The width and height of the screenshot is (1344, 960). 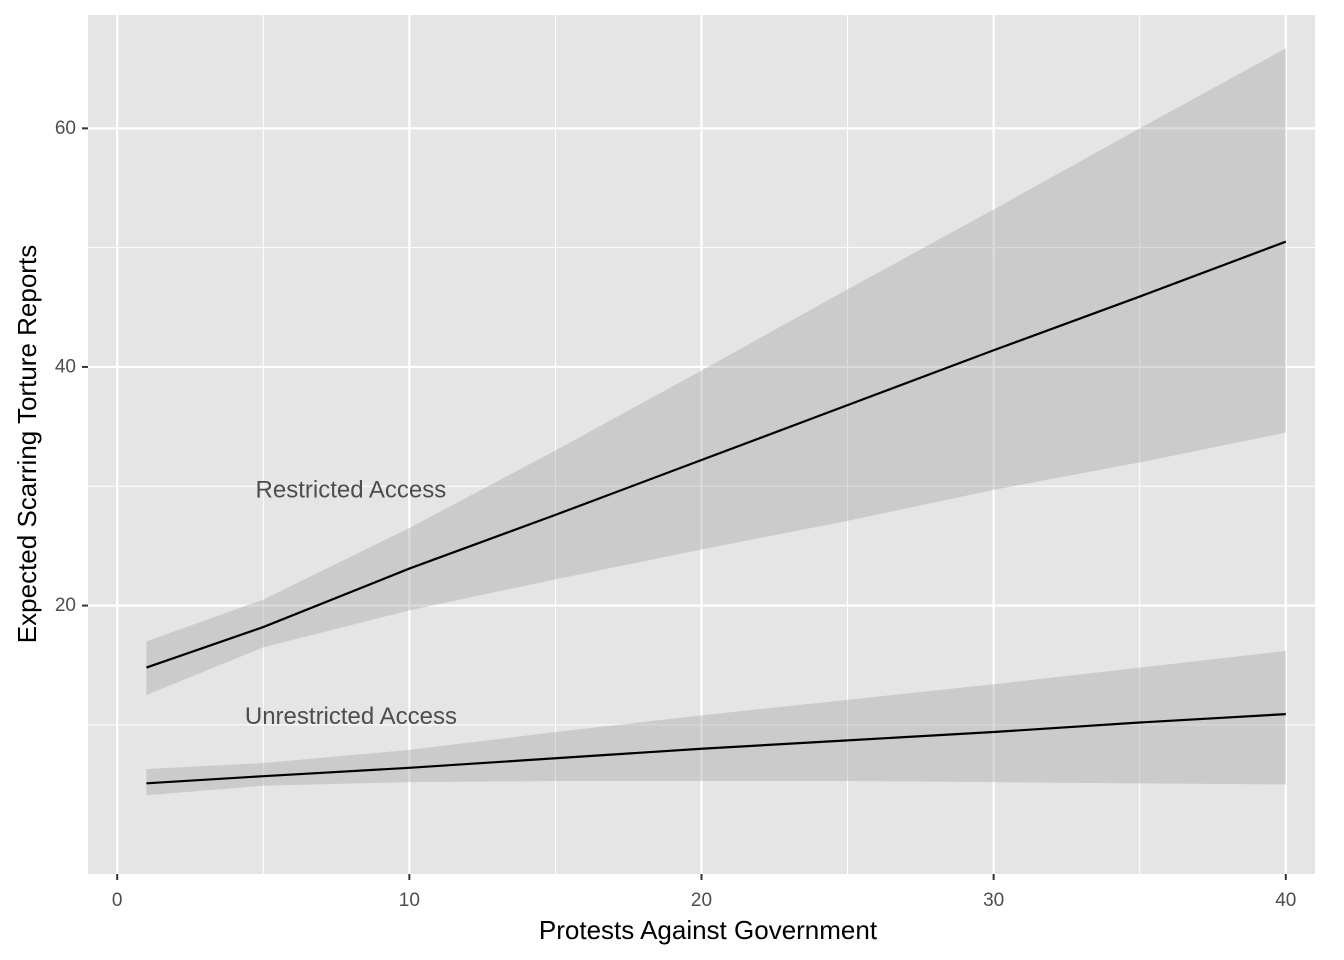 I want to click on annotation-label: Unrestricted Access, so click(x=351, y=716).